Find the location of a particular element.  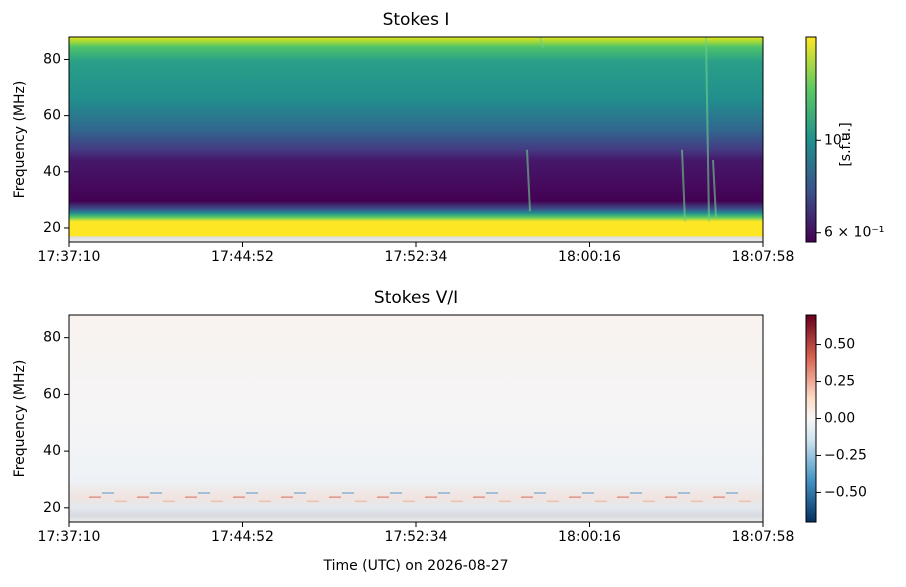

colorbar-tick-label: 0.25 is located at coordinates (839, 382).